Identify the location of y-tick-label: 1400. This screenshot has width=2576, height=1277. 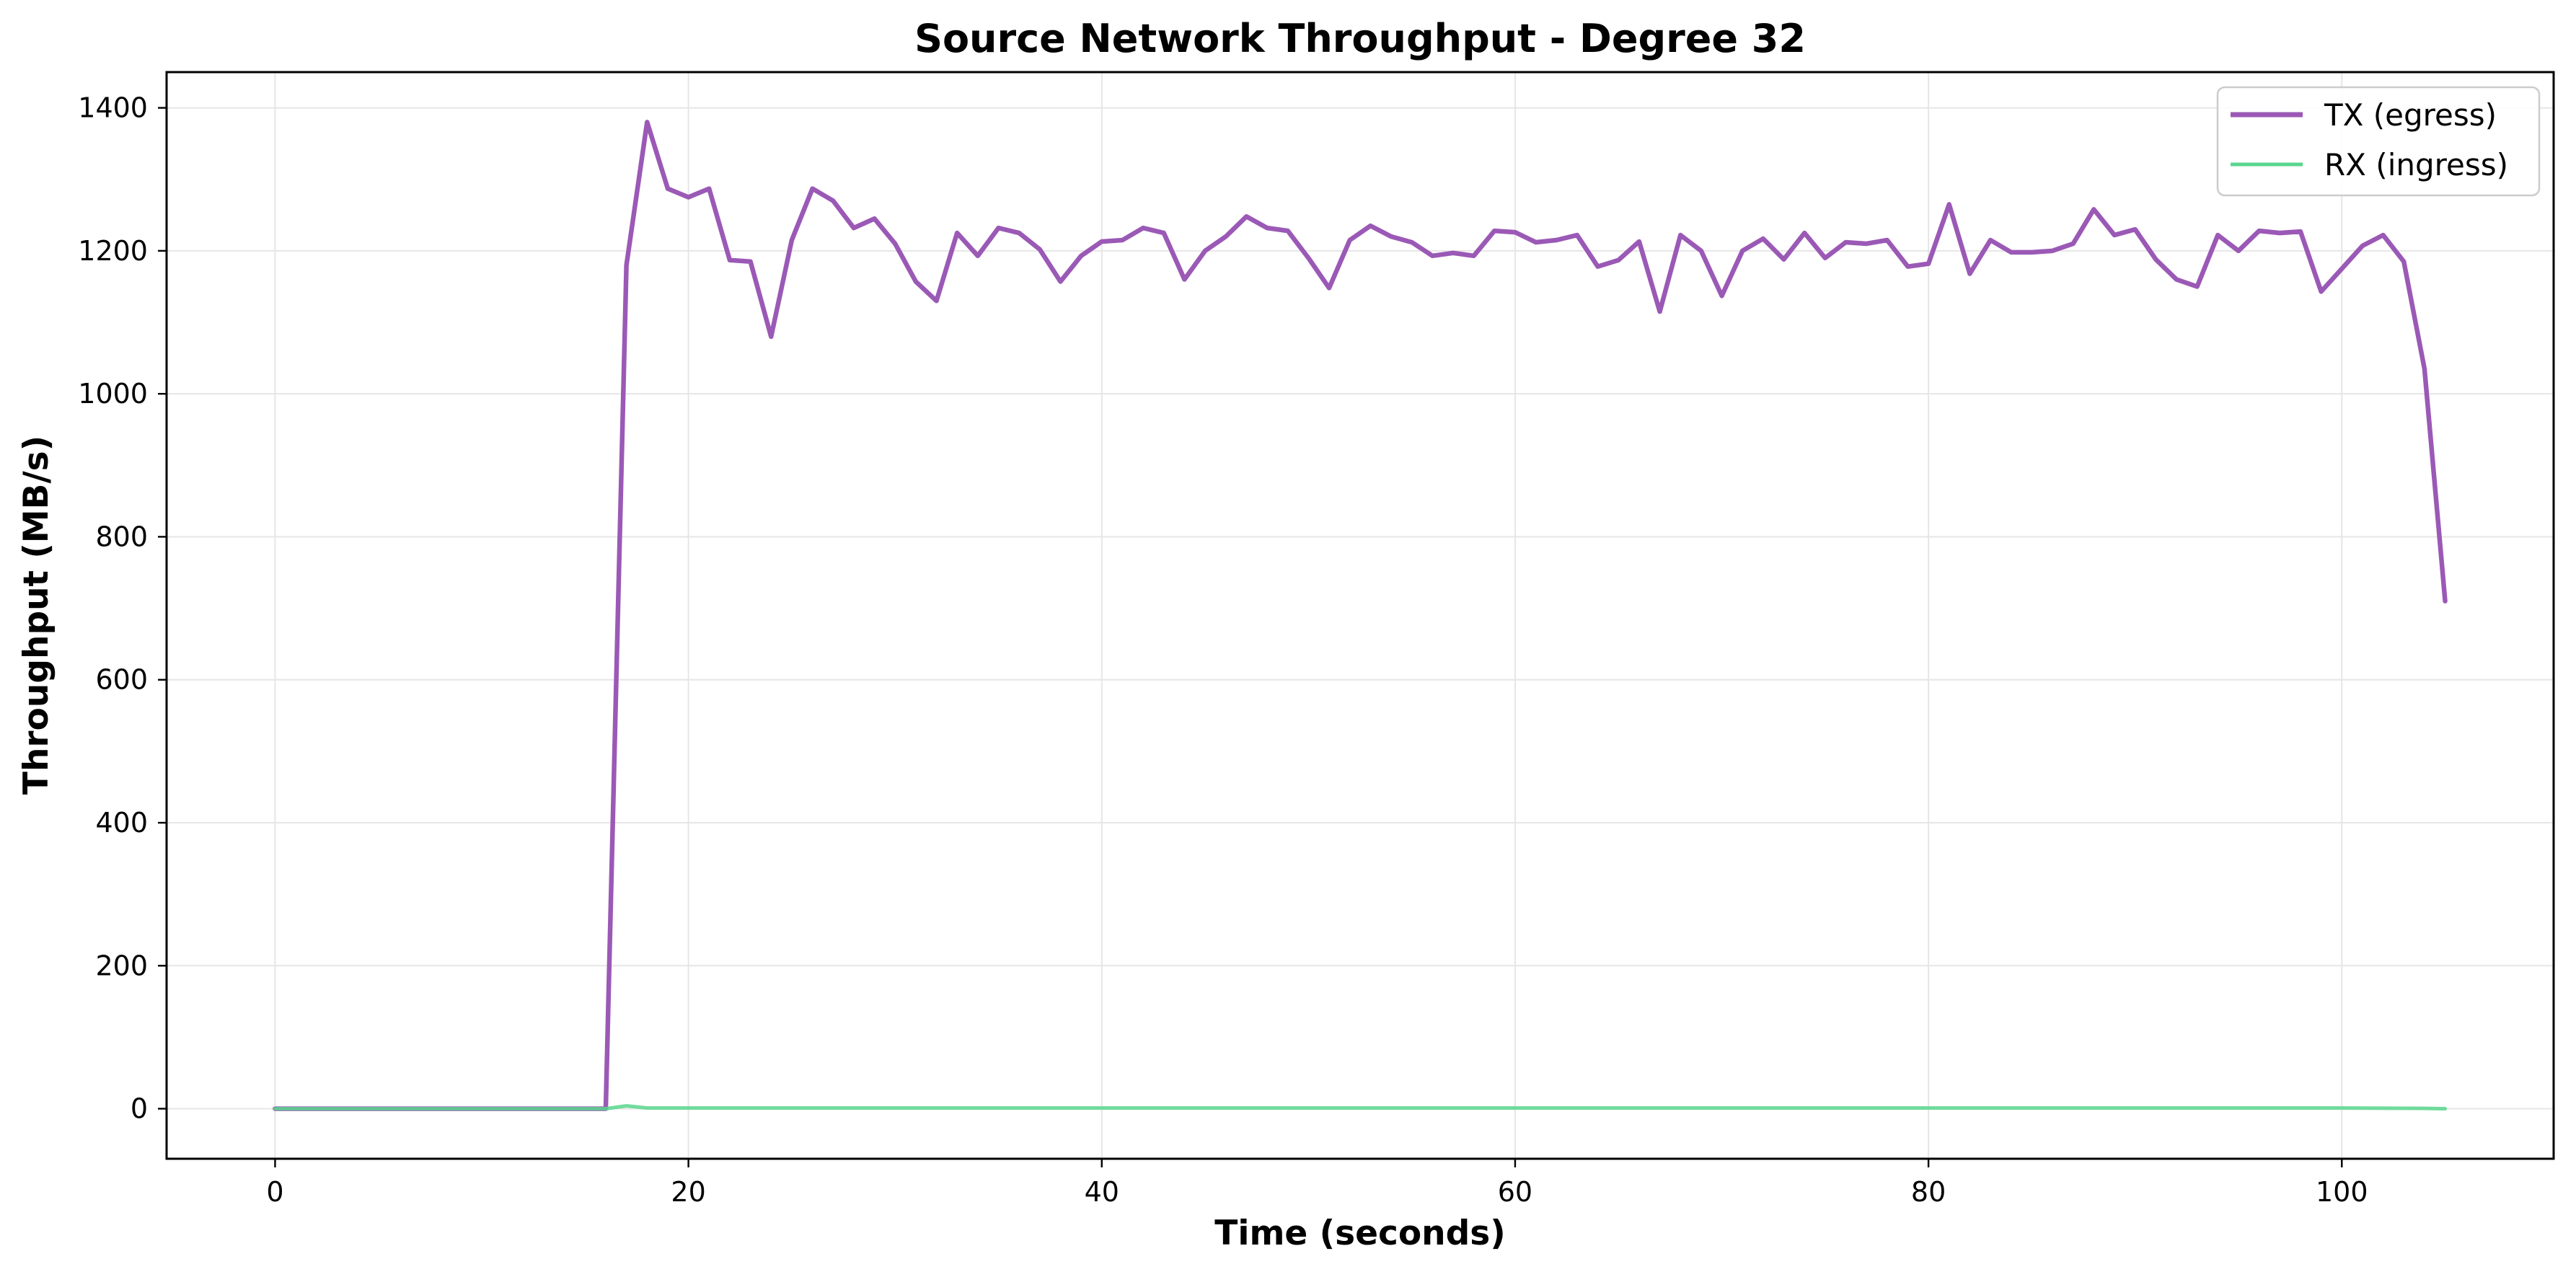
(113, 108).